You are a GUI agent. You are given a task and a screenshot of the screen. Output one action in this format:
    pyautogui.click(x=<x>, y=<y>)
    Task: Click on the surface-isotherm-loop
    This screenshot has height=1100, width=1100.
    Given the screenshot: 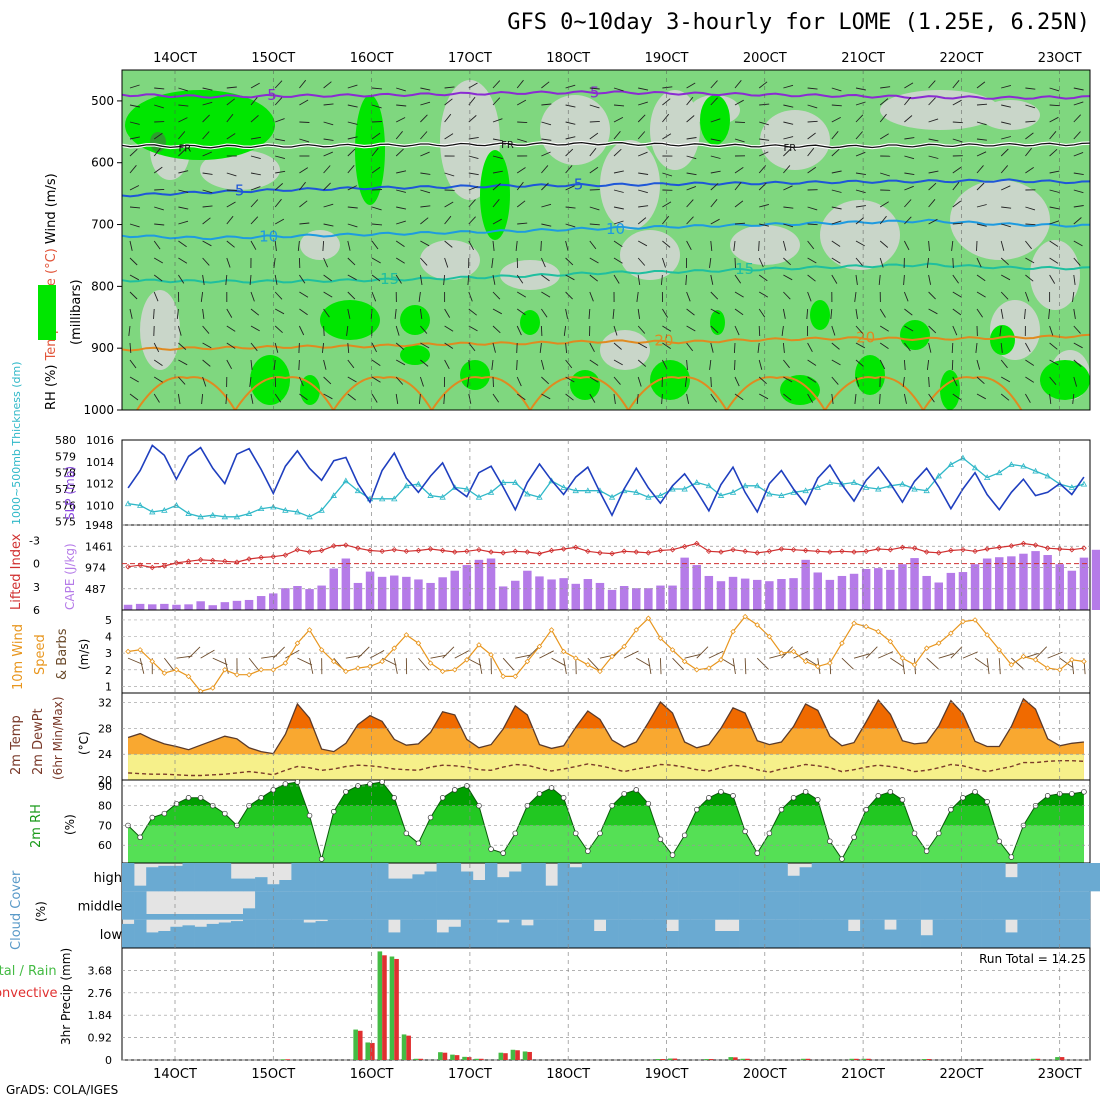 What is the action you would take?
    pyautogui.click(x=284, y=393)
    